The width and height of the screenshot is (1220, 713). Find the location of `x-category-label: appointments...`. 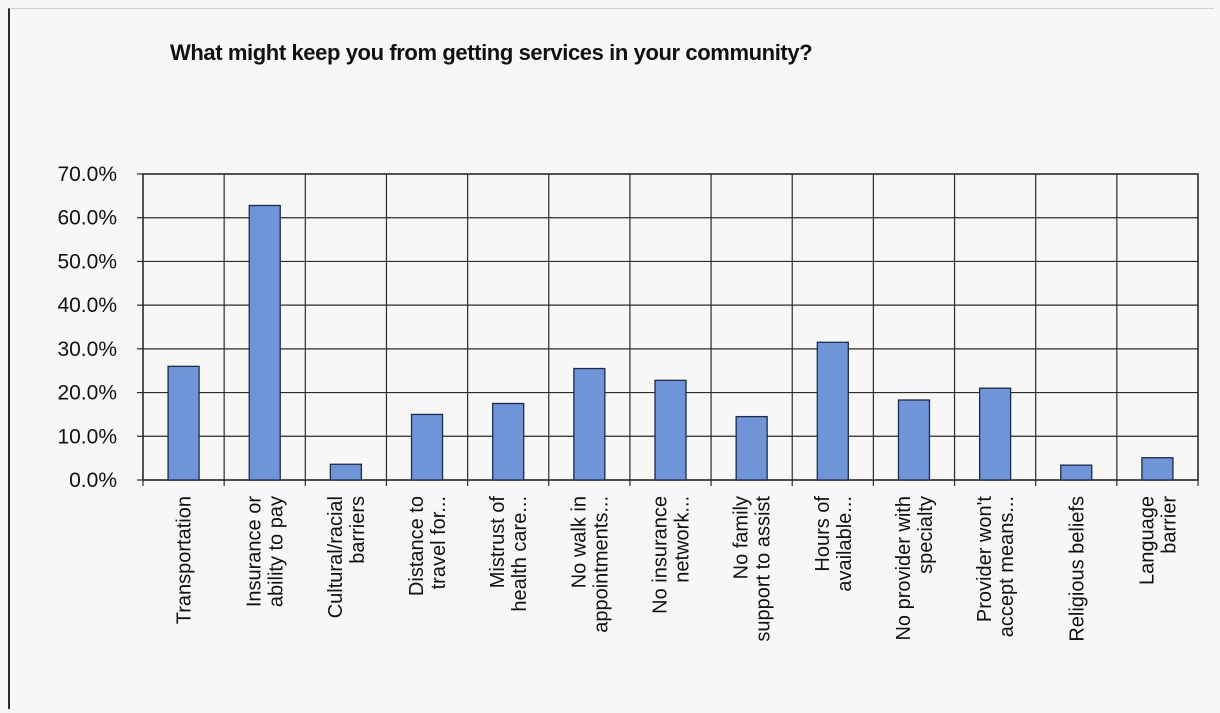

x-category-label: appointments... is located at coordinates (601, 564).